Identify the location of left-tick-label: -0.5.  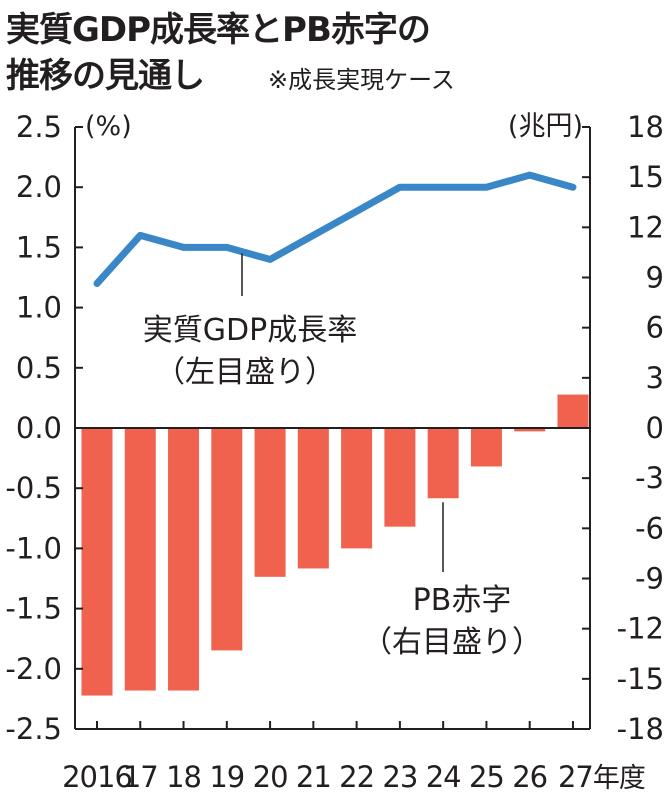
(33, 488).